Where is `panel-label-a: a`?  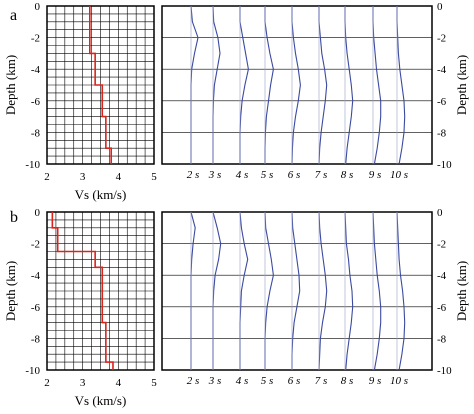 panel-label-a: a is located at coordinates (13, 15).